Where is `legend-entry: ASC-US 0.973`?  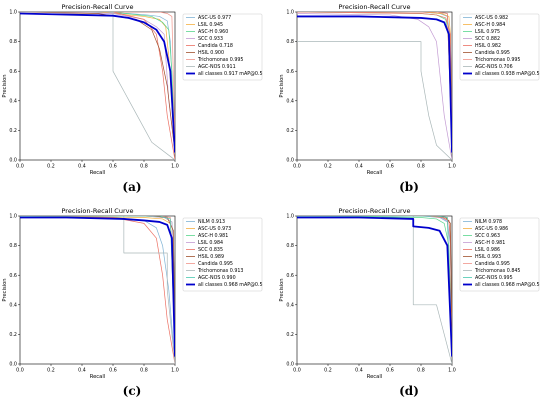 legend-entry: ASC-US 0.973 is located at coordinates (214, 229).